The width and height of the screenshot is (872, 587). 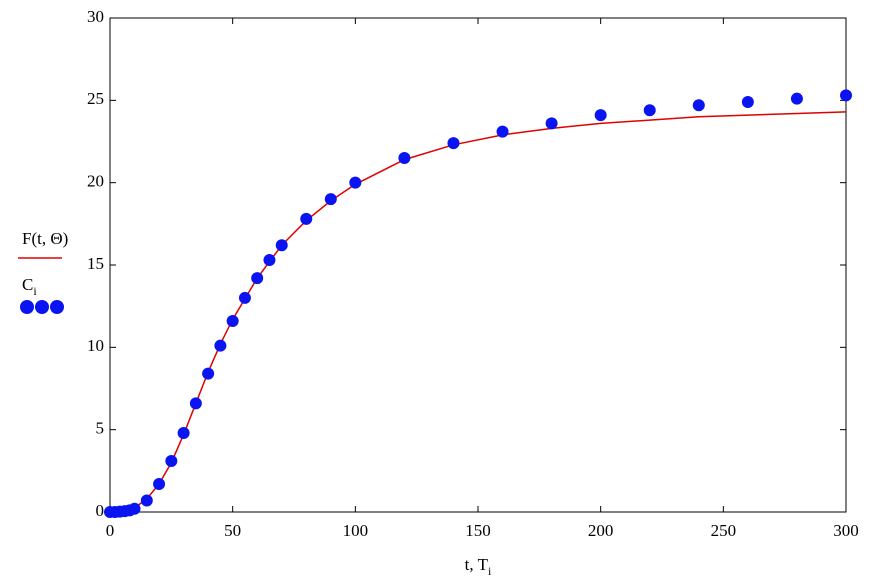 I want to click on x-axis-label-main: t, T, so click(x=477, y=564).